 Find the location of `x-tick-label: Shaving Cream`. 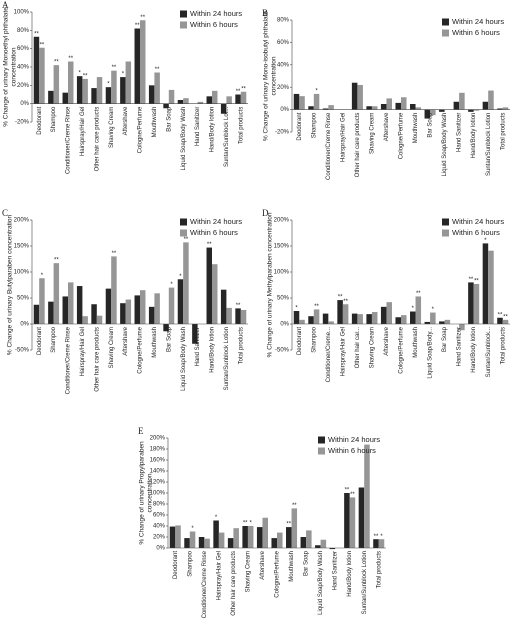

x-tick-label: Shaving Cream is located at coordinates (112, 127).